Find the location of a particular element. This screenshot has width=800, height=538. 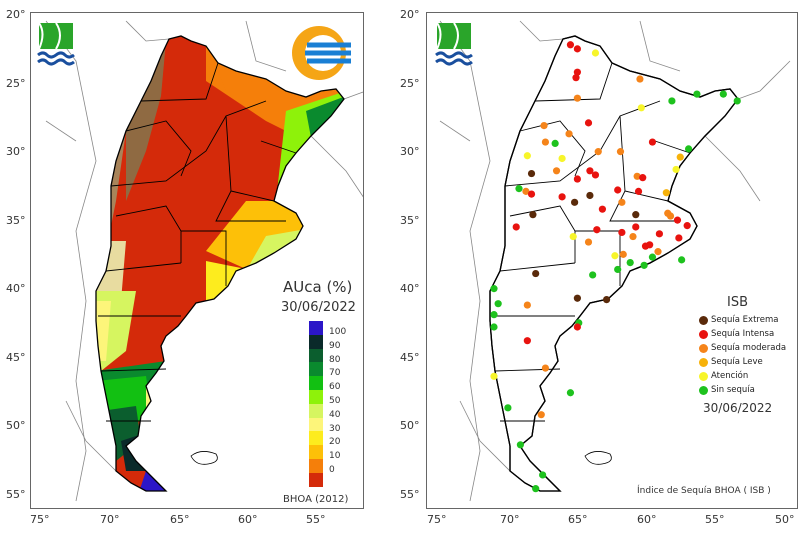

legend-label: 40 is located at coordinates (335, 414).